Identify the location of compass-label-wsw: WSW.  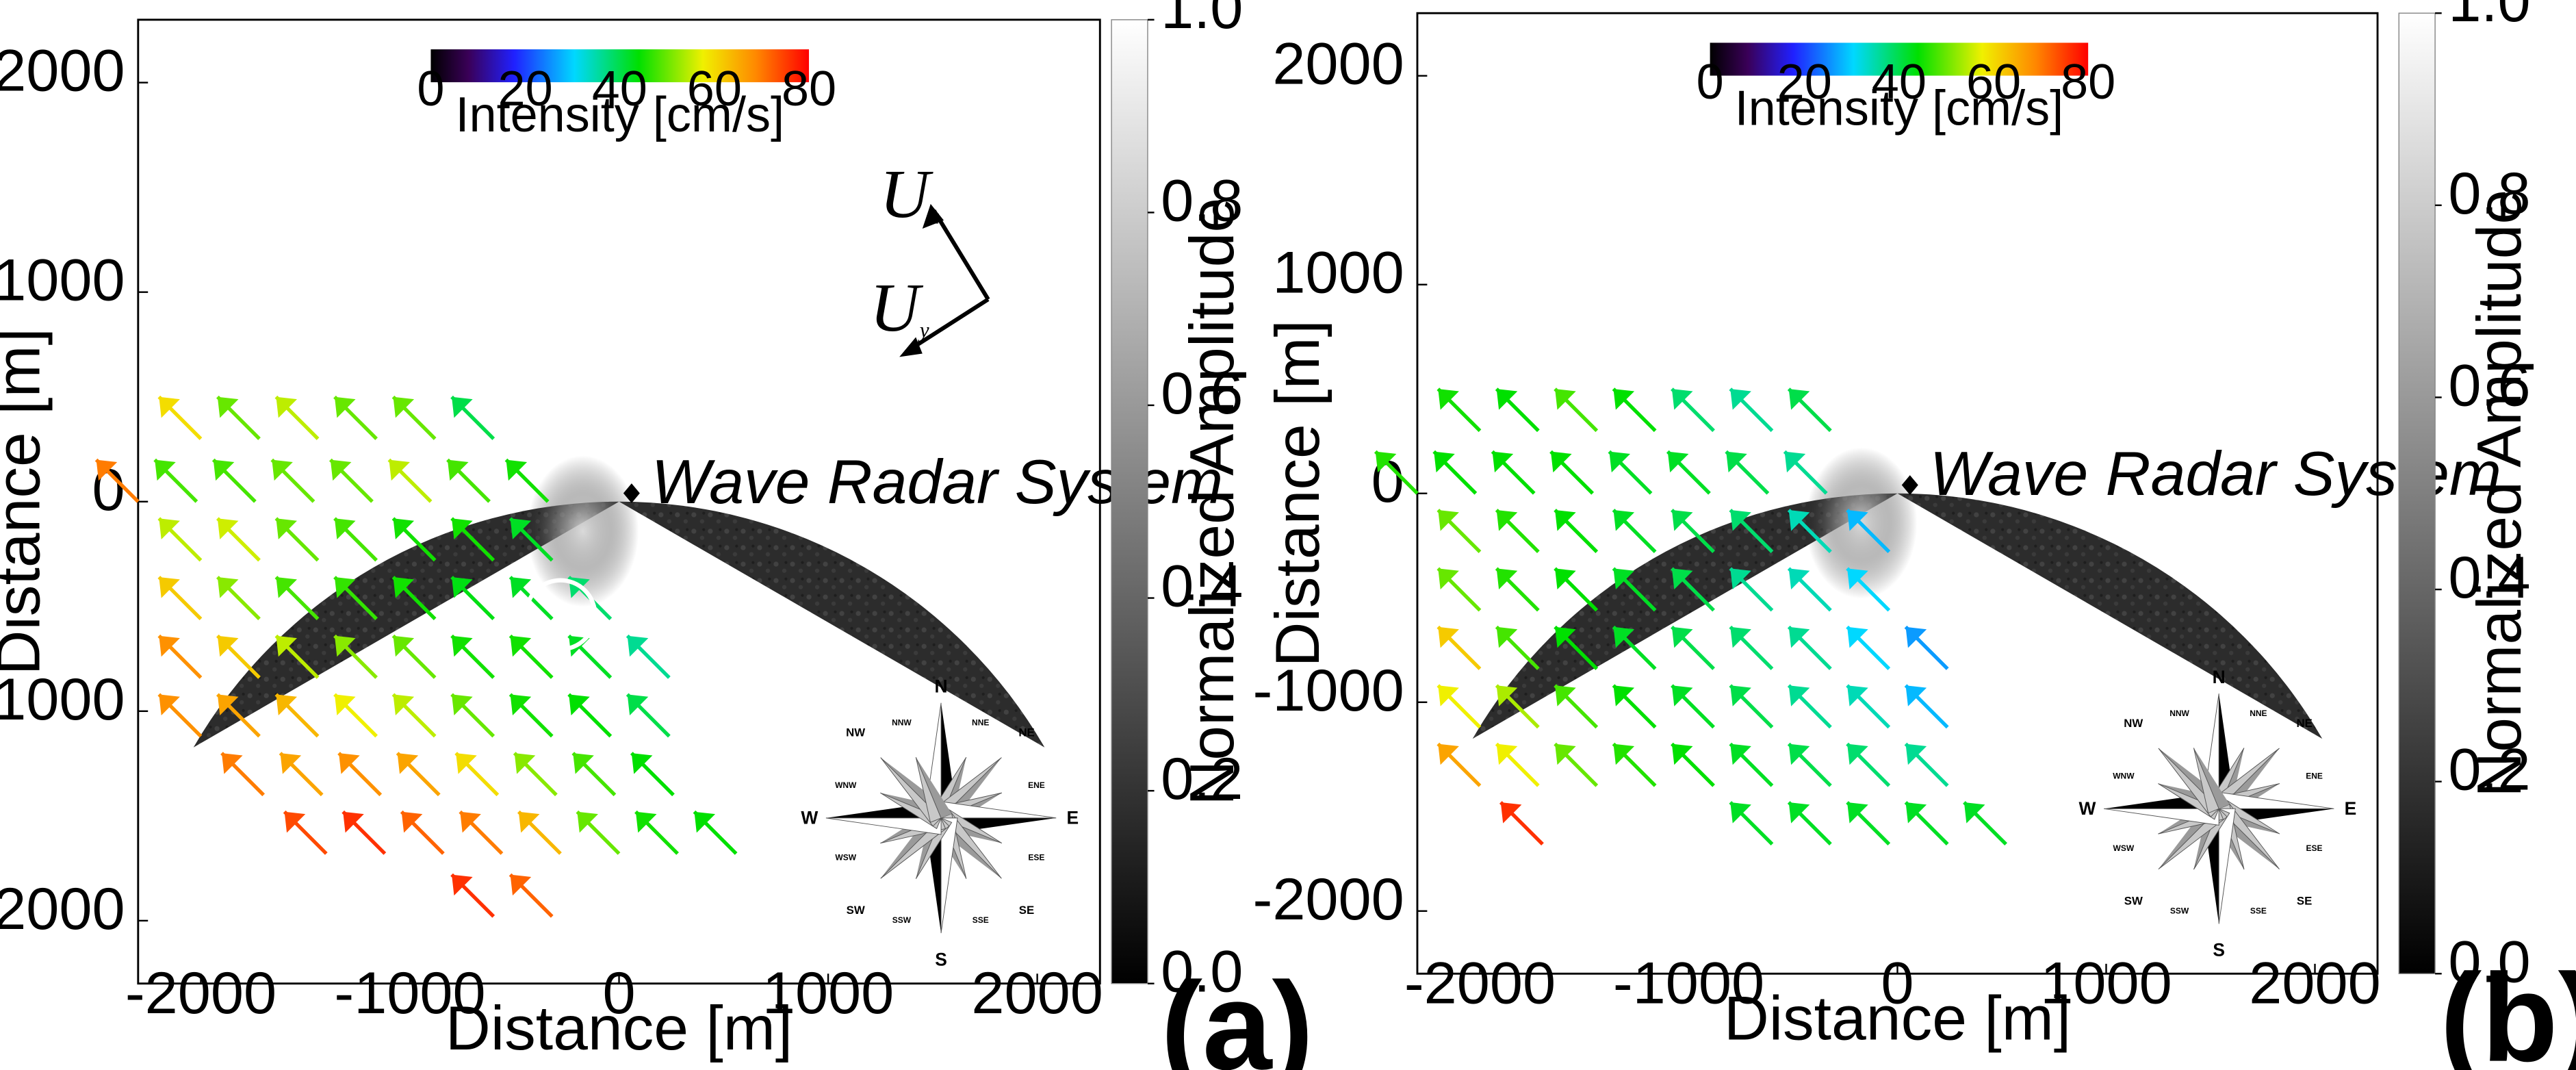
(845, 858).